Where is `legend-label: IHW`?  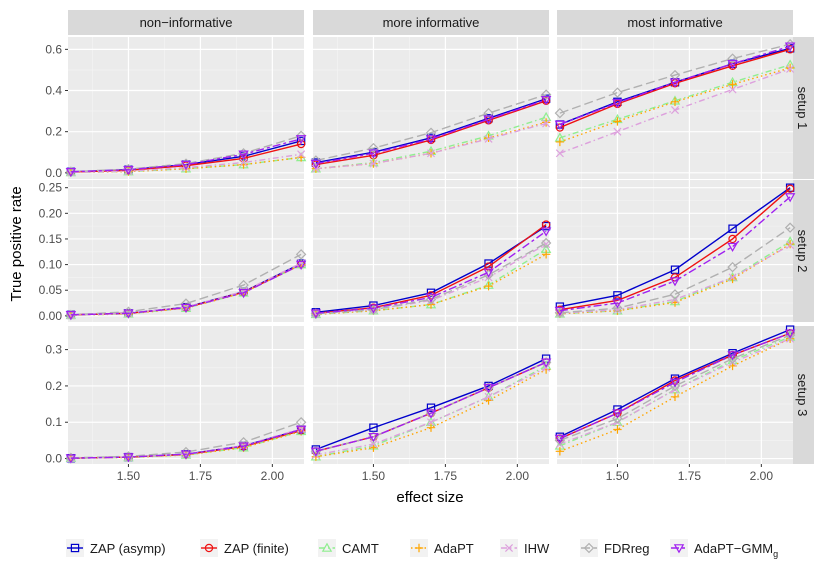
legend-label: IHW is located at coordinates (537, 548).